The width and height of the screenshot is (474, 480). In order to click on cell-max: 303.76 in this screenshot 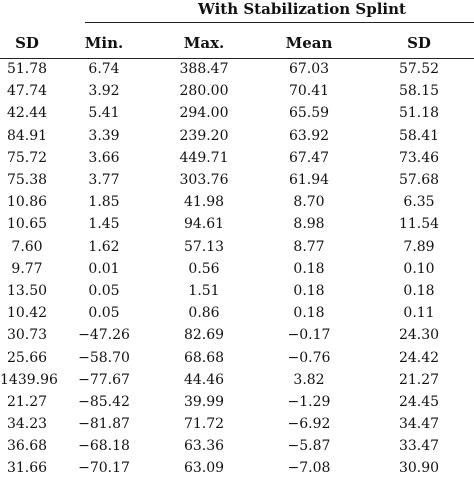, I will do `click(204, 180)`.